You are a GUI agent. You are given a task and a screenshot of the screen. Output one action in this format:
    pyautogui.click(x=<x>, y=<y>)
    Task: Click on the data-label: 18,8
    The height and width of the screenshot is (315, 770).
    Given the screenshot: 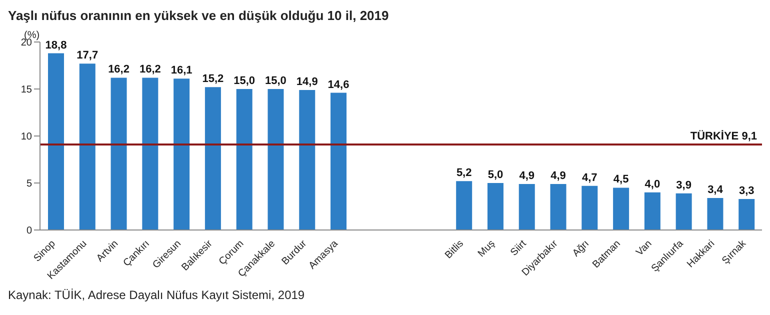 What is the action you would take?
    pyautogui.click(x=56, y=45)
    